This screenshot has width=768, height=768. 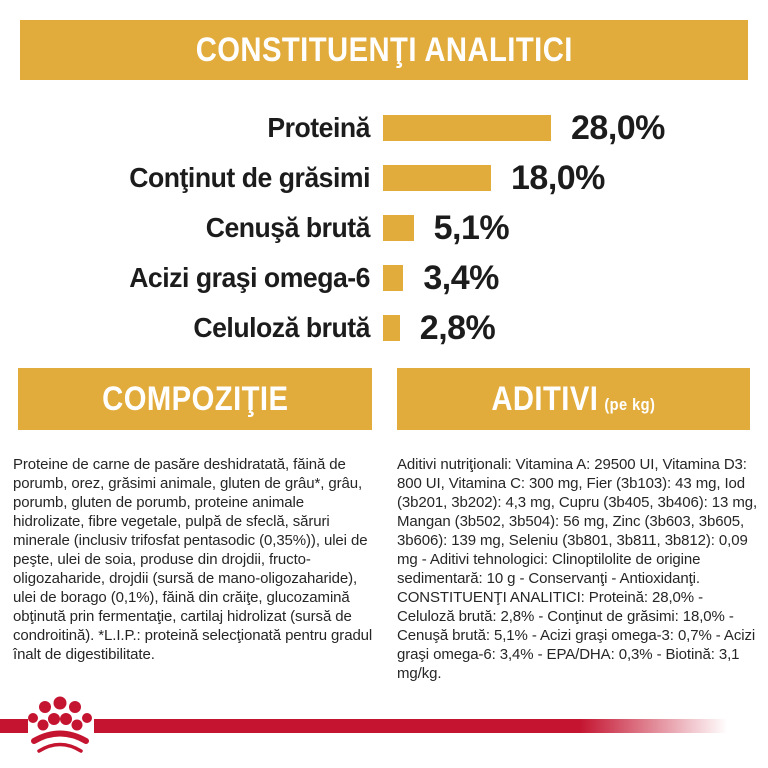 What do you see at coordinates (281, 327) in the screenshot?
I see `chart-category-label: Celuloză brută` at bounding box center [281, 327].